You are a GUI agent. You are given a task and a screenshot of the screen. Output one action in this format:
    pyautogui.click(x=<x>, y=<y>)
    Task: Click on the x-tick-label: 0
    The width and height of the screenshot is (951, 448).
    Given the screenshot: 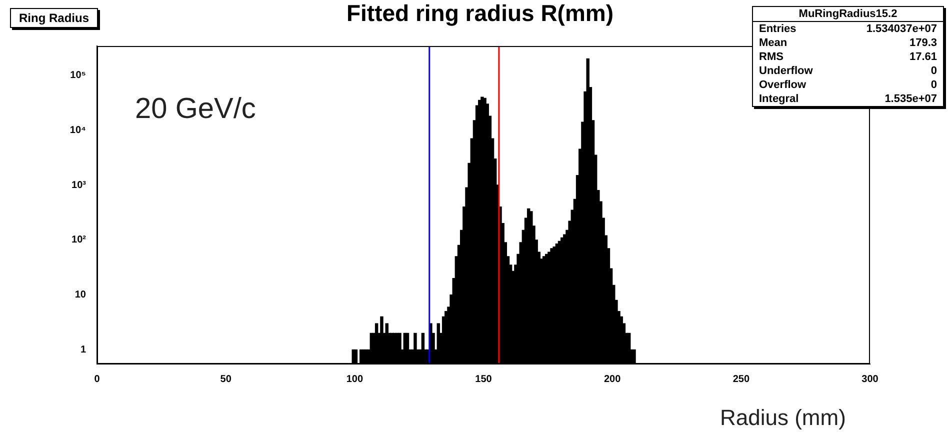 What is the action you would take?
    pyautogui.click(x=97, y=379)
    